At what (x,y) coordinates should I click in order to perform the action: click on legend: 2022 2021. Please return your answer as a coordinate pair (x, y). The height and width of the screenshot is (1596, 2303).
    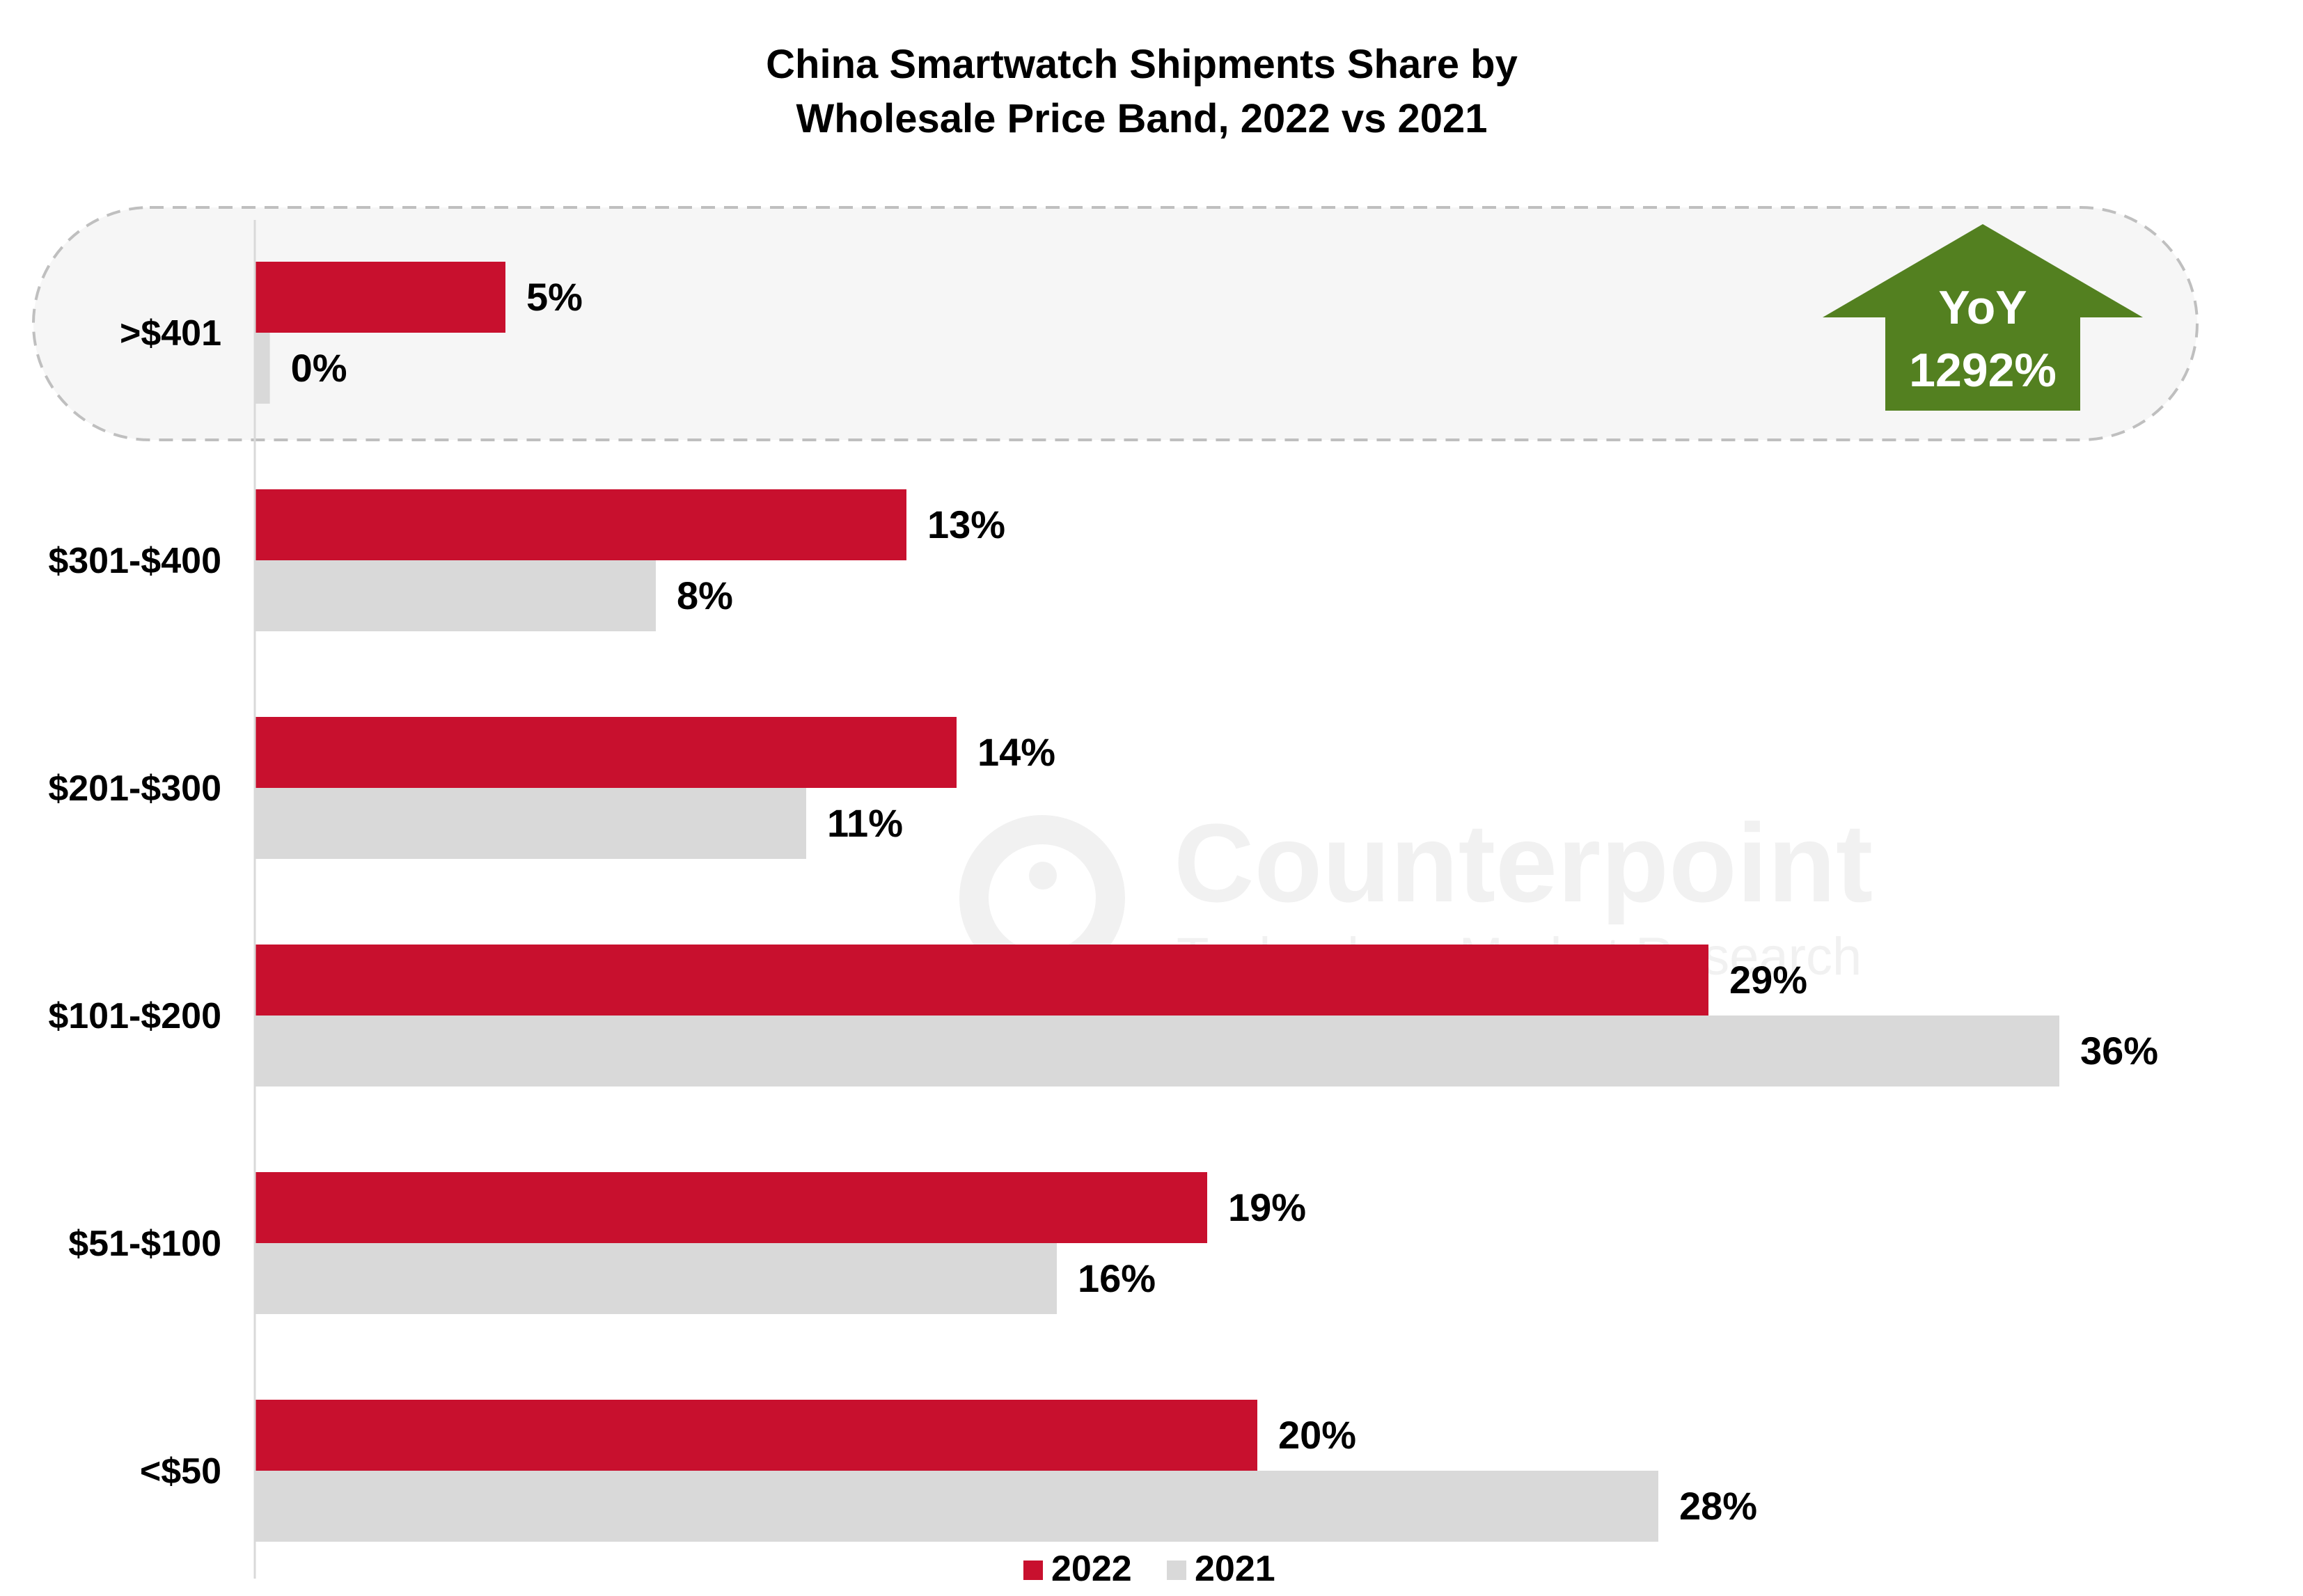
    Looking at the image, I should click on (1149, 1569).